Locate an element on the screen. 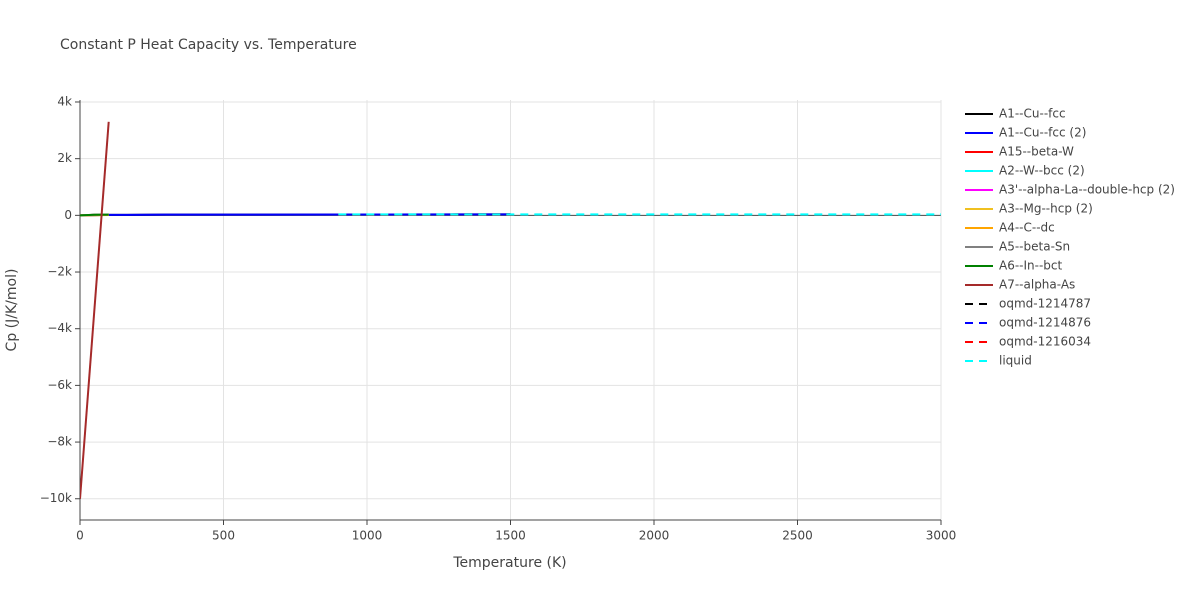  legend-label: A7--alpha-As is located at coordinates (1037, 285).